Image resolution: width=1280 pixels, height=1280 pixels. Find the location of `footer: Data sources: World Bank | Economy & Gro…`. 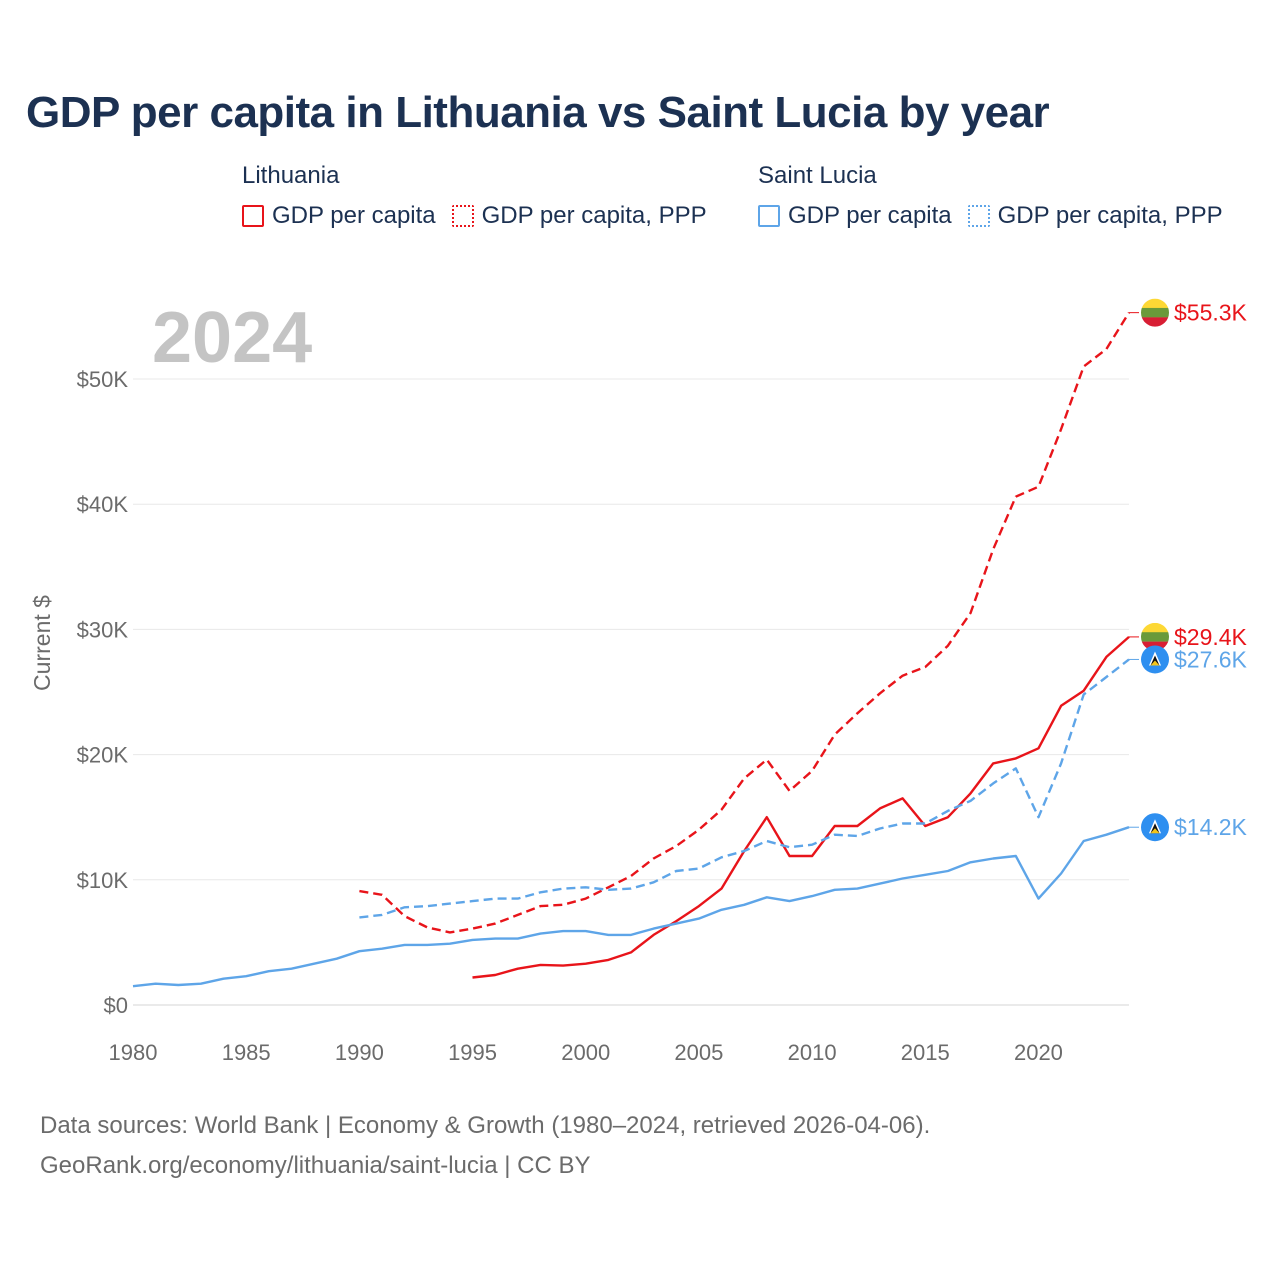

footer: Data sources: World Bank | Economy & Gro… is located at coordinates (485, 1146).